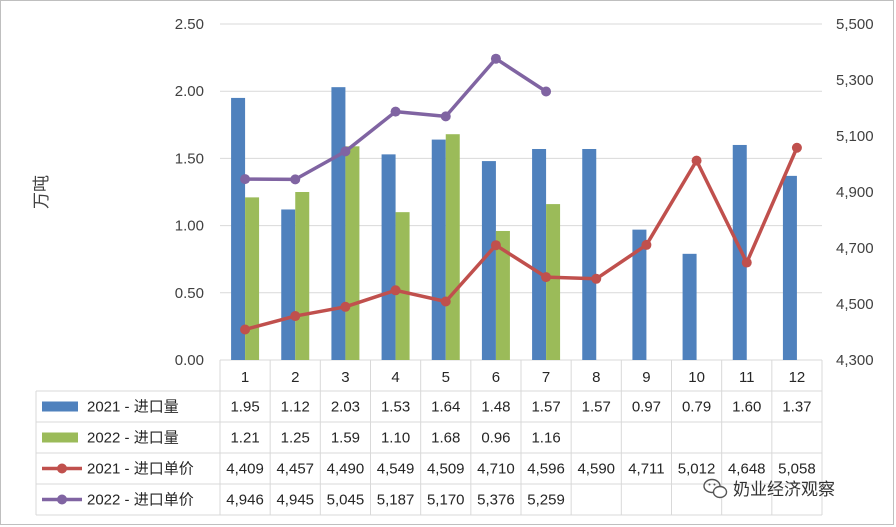 Image resolution: width=896 pixels, height=527 pixels. I want to click on y-tick-label: 1.50, so click(189, 158).